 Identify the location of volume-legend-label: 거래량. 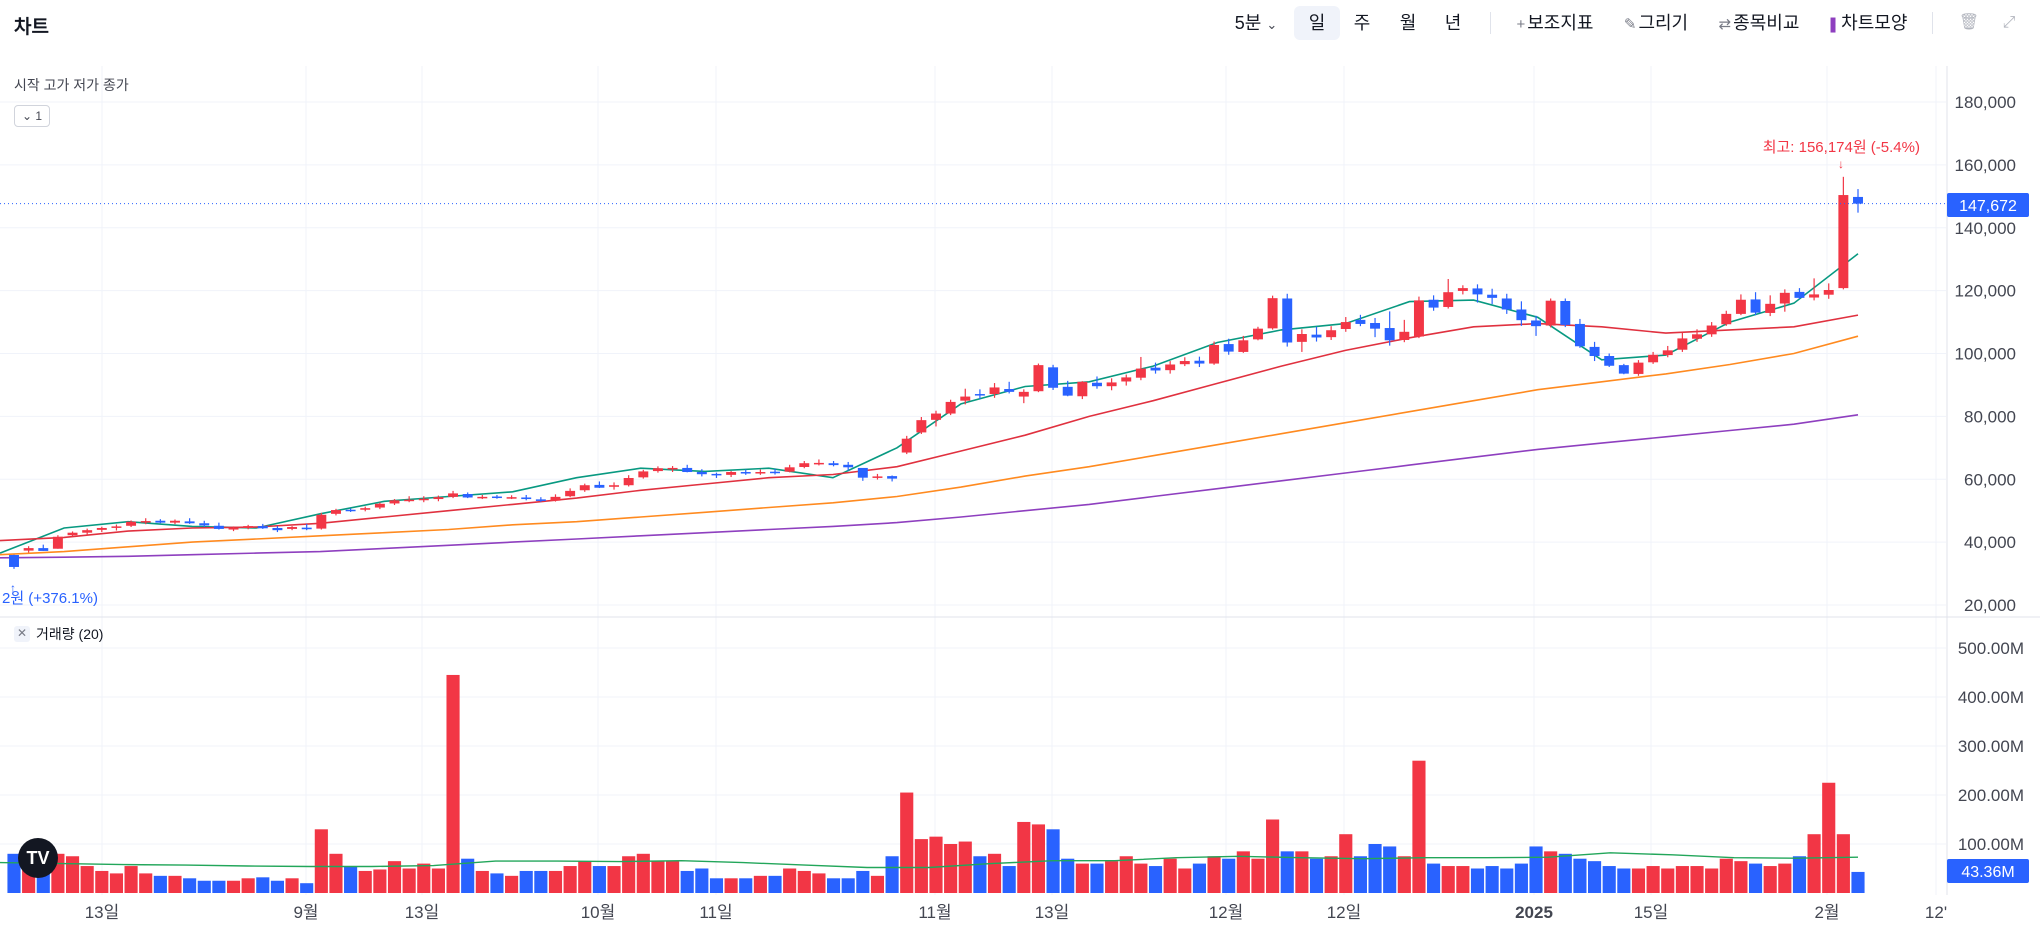
(55, 634).